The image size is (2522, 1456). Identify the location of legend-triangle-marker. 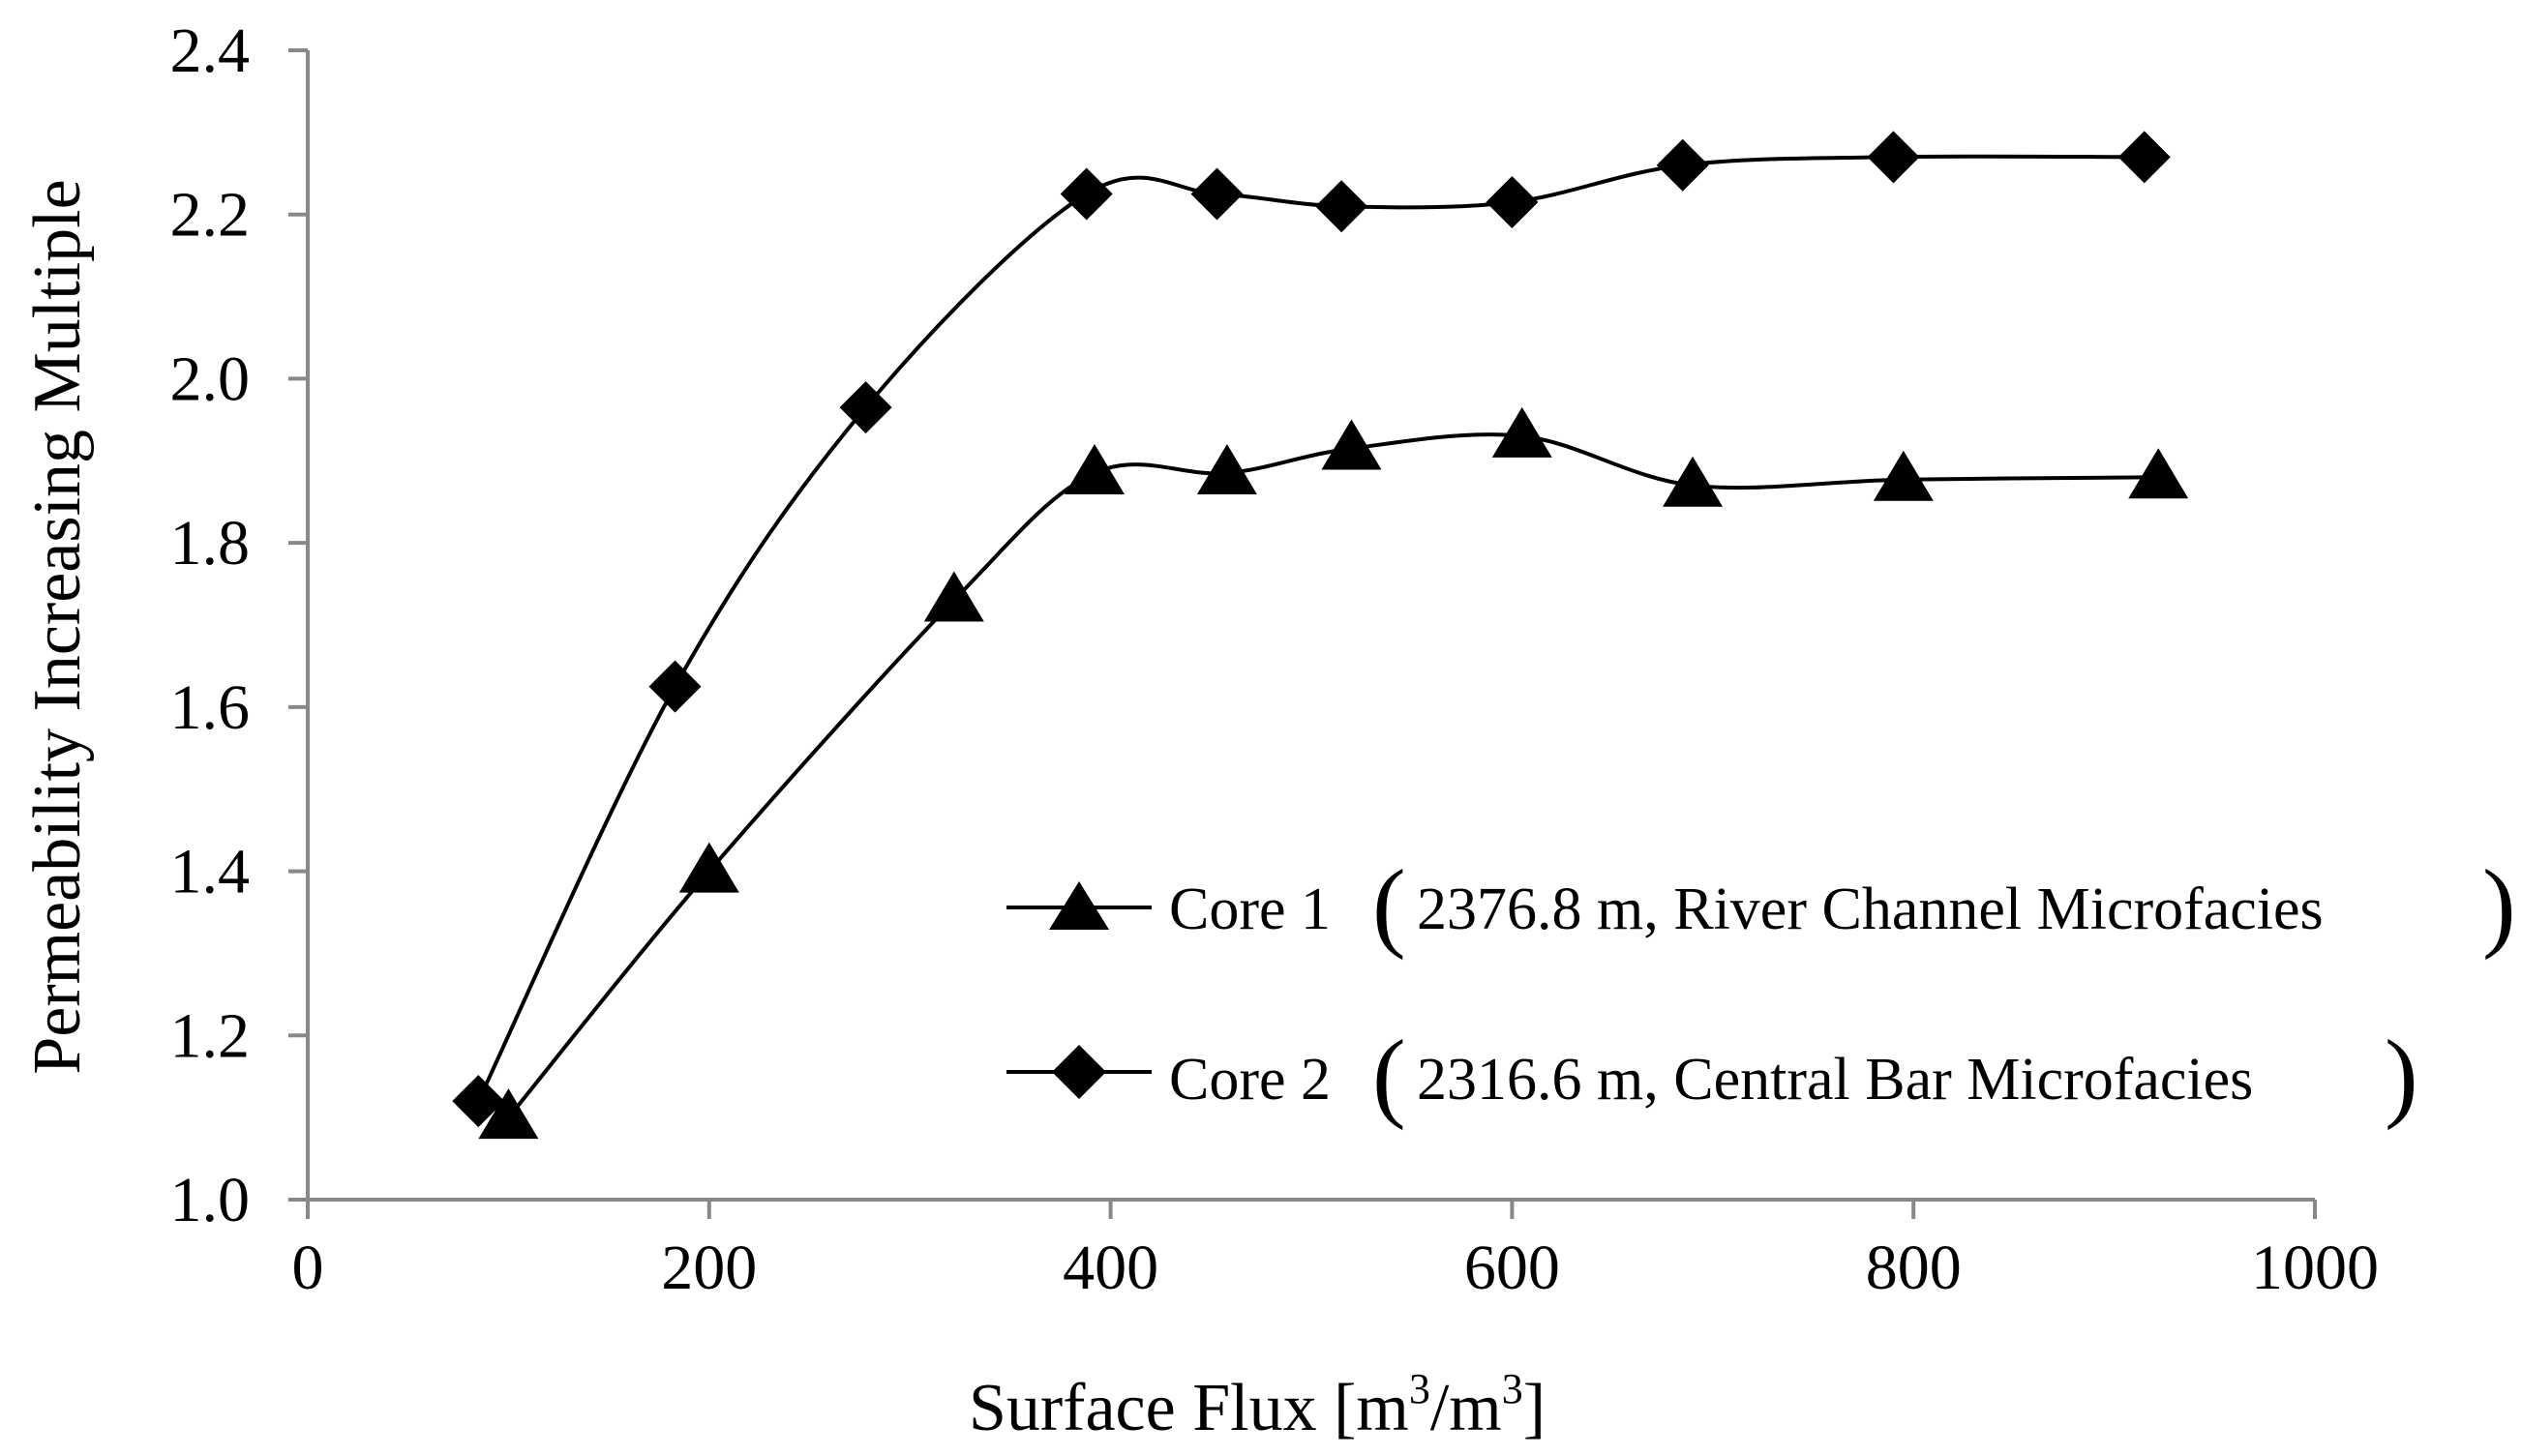
(1079, 905).